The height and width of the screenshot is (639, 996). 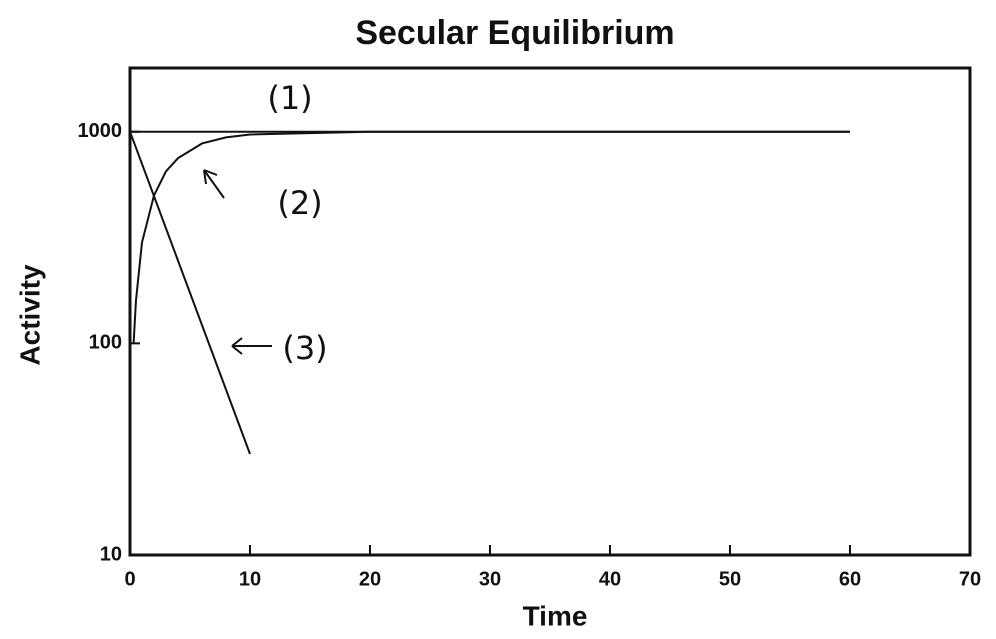 What do you see at coordinates (304, 348) in the screenshot?
I see `annotation: (3)` at bounding box center [304, 348].